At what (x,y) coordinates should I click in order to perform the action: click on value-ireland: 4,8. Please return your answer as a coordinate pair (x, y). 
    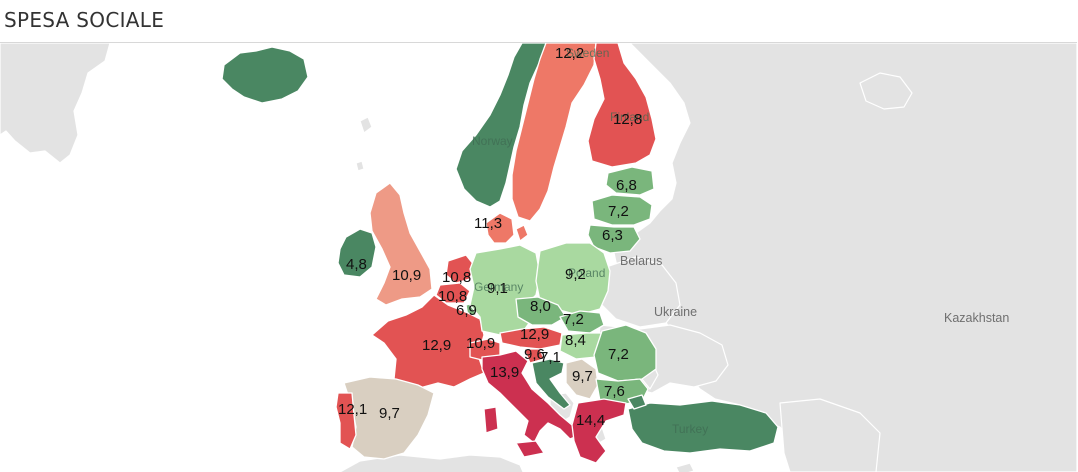
    Looking at the image, I should click on (356, 264).